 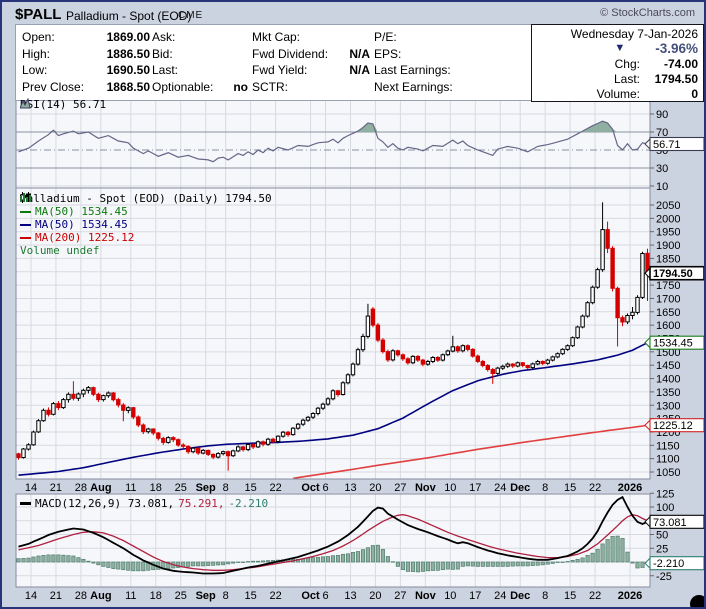 What do you see at coordinates (310, 596) in the screenshot?
I see `date-axis-label: Oct` at bounding box center [310, 596].